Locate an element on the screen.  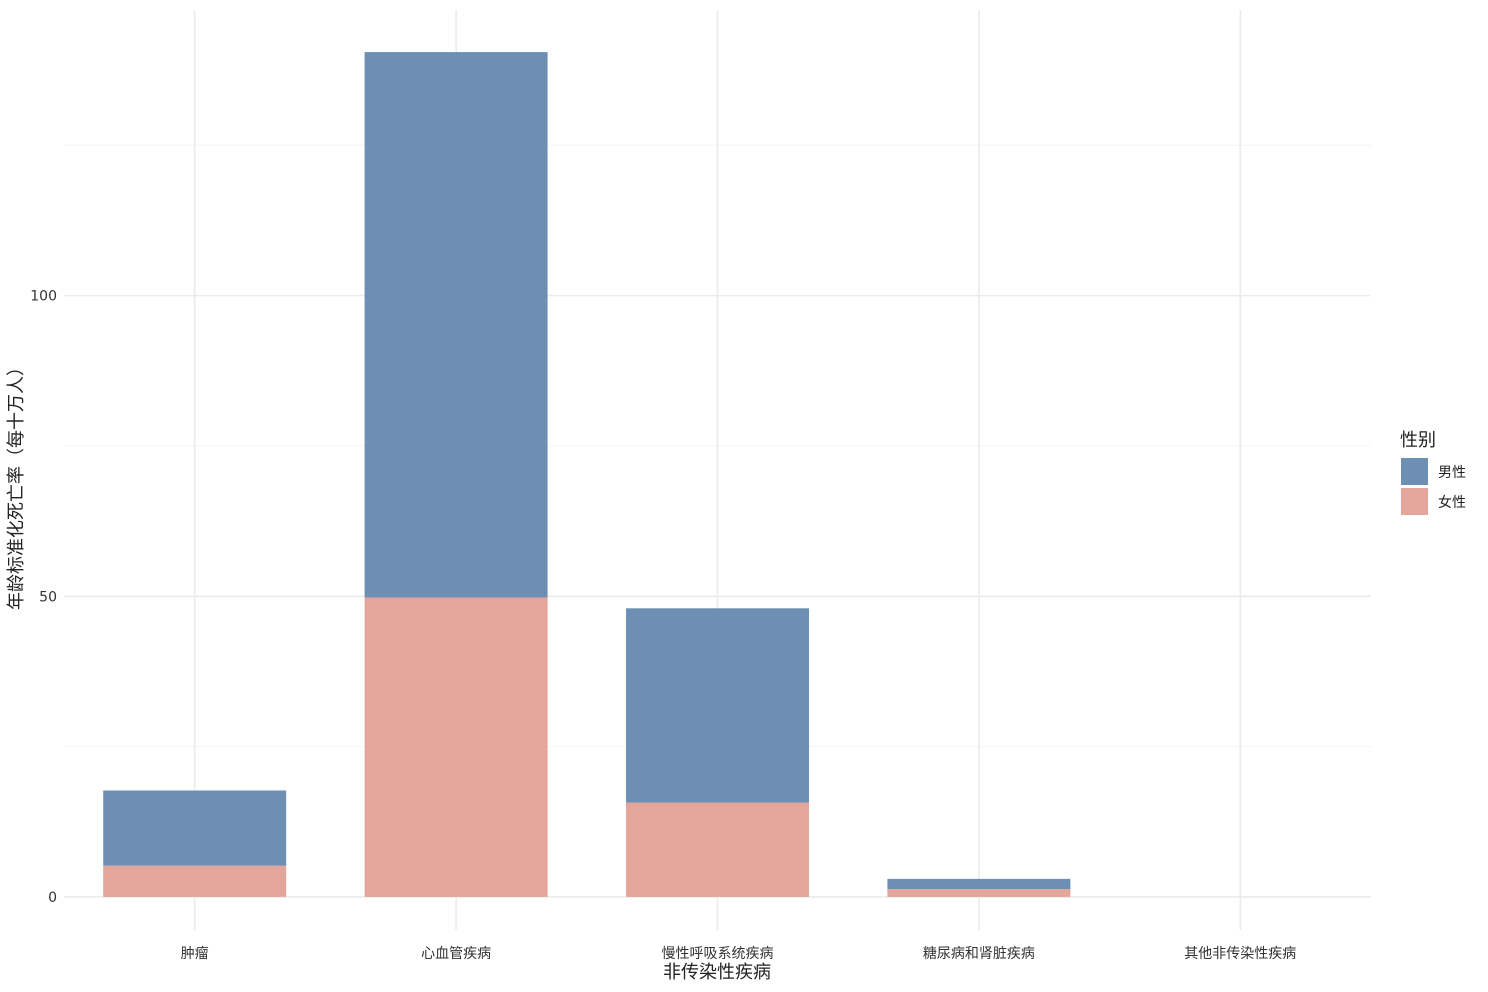
x-tick-label-3: 糖尿病和肾脏疾病 is located at coordinates (979, 954).